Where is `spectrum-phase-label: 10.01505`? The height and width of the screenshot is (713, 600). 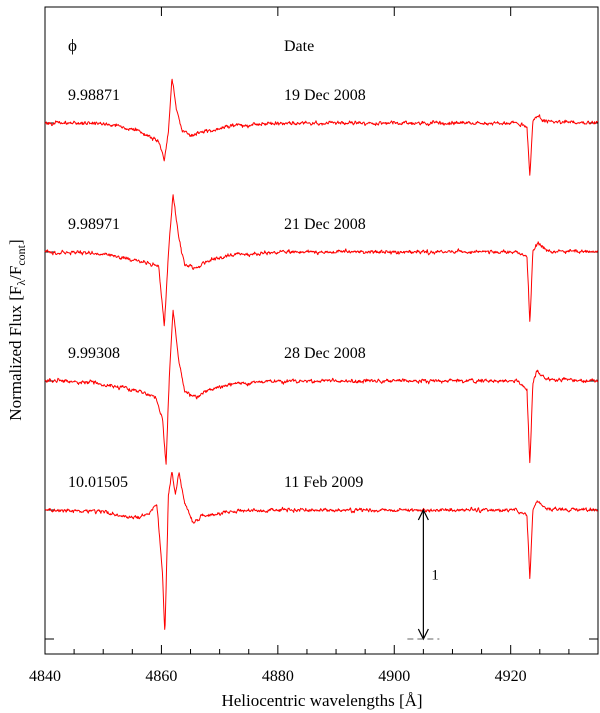 spectrum-phase-label: 10.01505 is located at coordinates (98, 482).